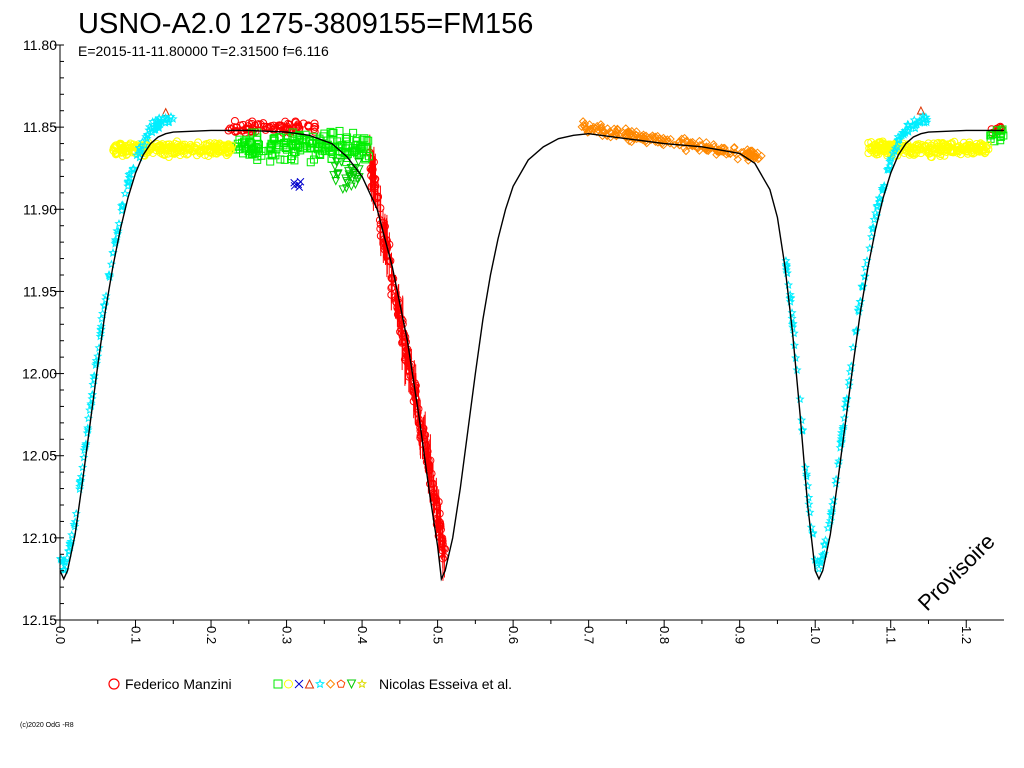 The image size is (1024, 768). What do you see at coordinates (39, 620) in the screenshot?
I see `y-tick-label: 12.15` at bounding box center [39, 620].